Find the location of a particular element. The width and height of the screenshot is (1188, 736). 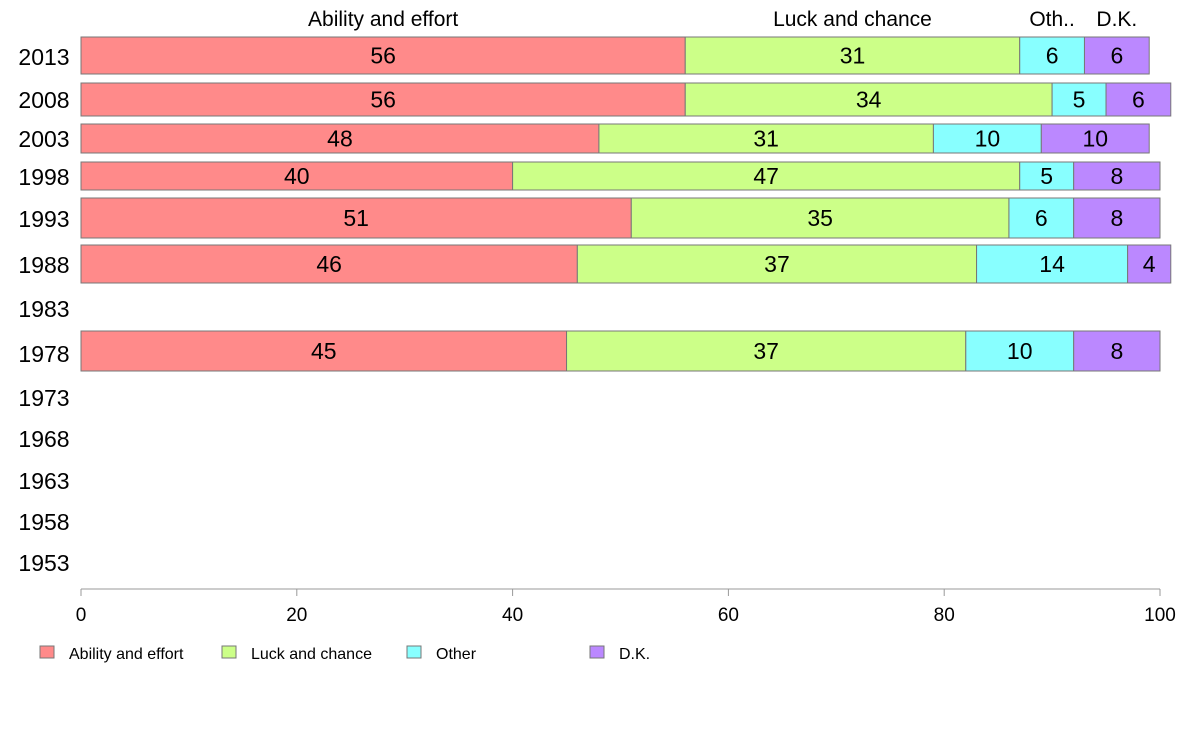

bar-value-label: 46 is located at coordinates (329, 264).